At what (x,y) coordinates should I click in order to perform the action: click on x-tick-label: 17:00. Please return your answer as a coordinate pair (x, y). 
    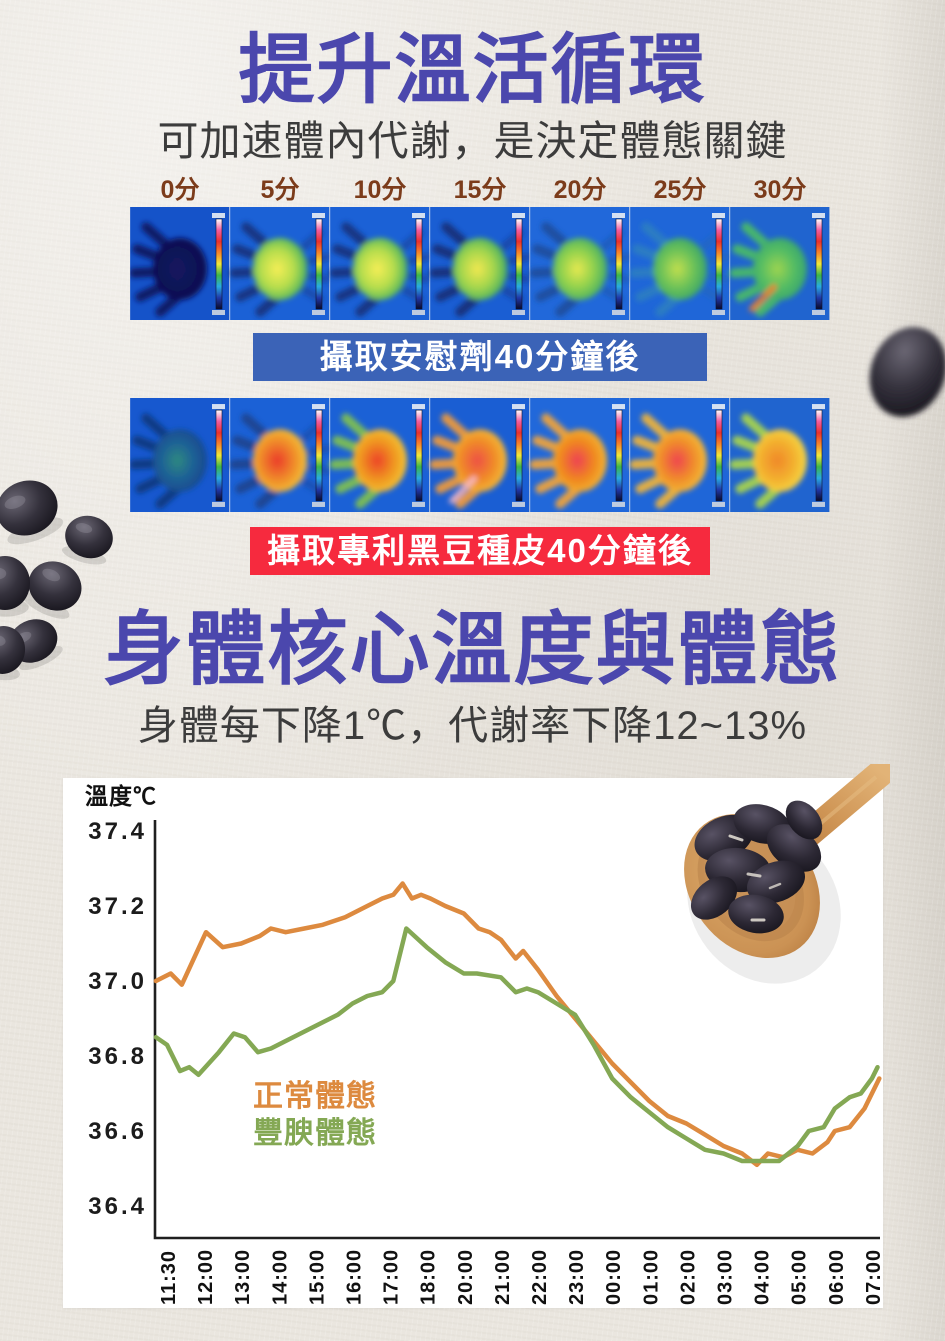
    Looking at the image, I should click on (392, 1277).